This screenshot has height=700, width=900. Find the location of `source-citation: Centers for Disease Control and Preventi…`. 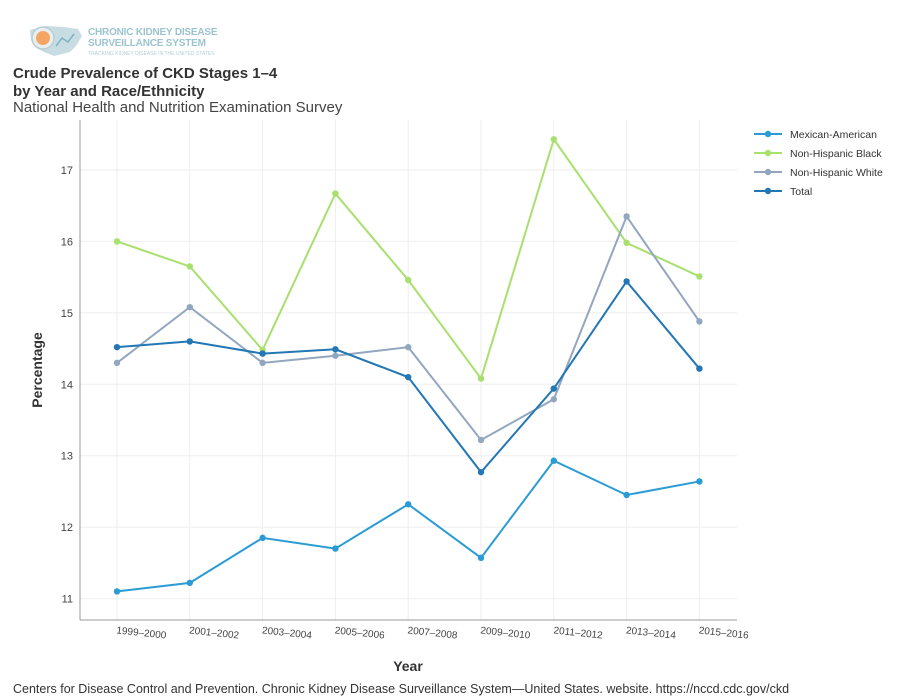

source-citation: Centers for Disease Control and Preventi… is located at coordinates (401, 689).